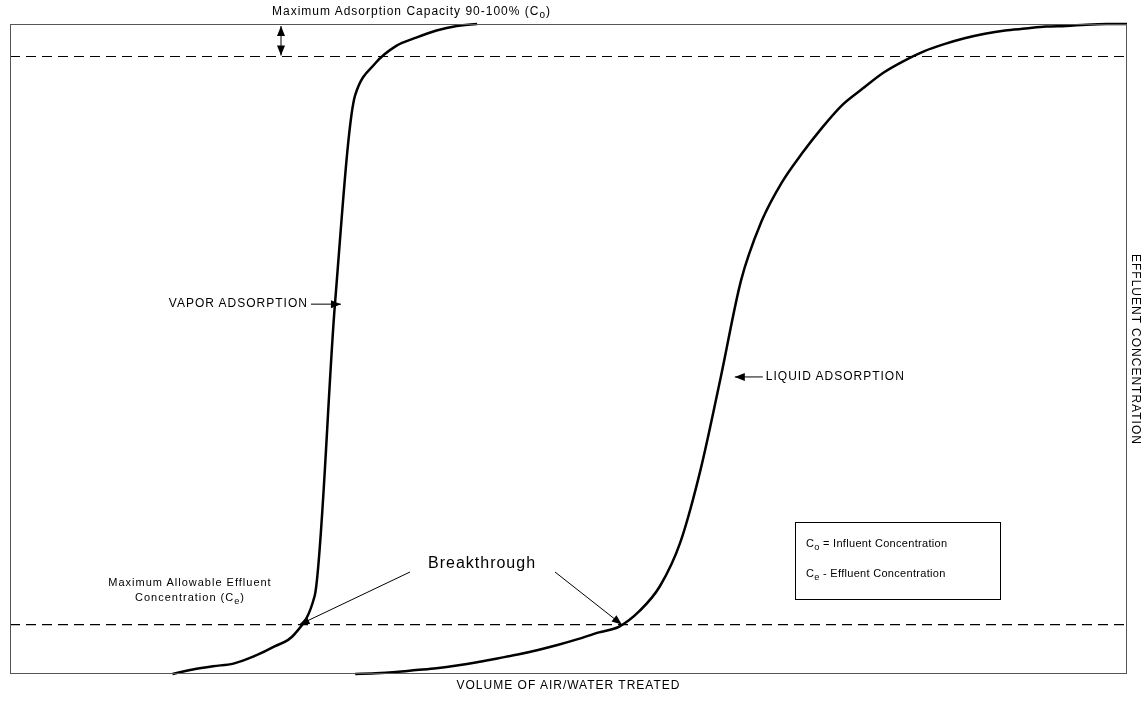  I want to click on annotation: C$_{e}$ - Effluent Concentration, so click(876, 575).